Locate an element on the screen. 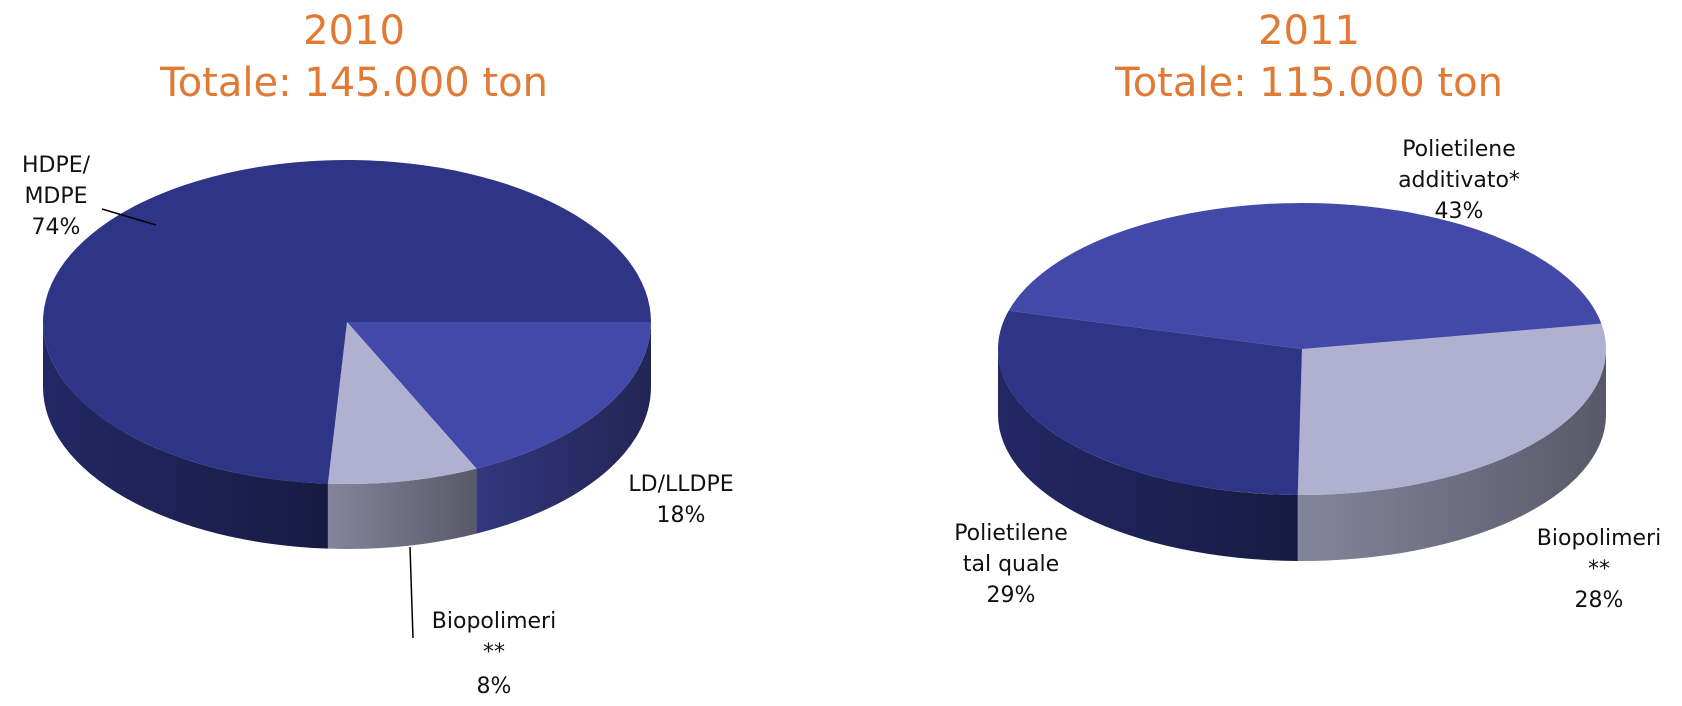 This screenshot has width=1682, height=706. slice-label: Polietilene additivato* is located at coordinates (1459, 165).